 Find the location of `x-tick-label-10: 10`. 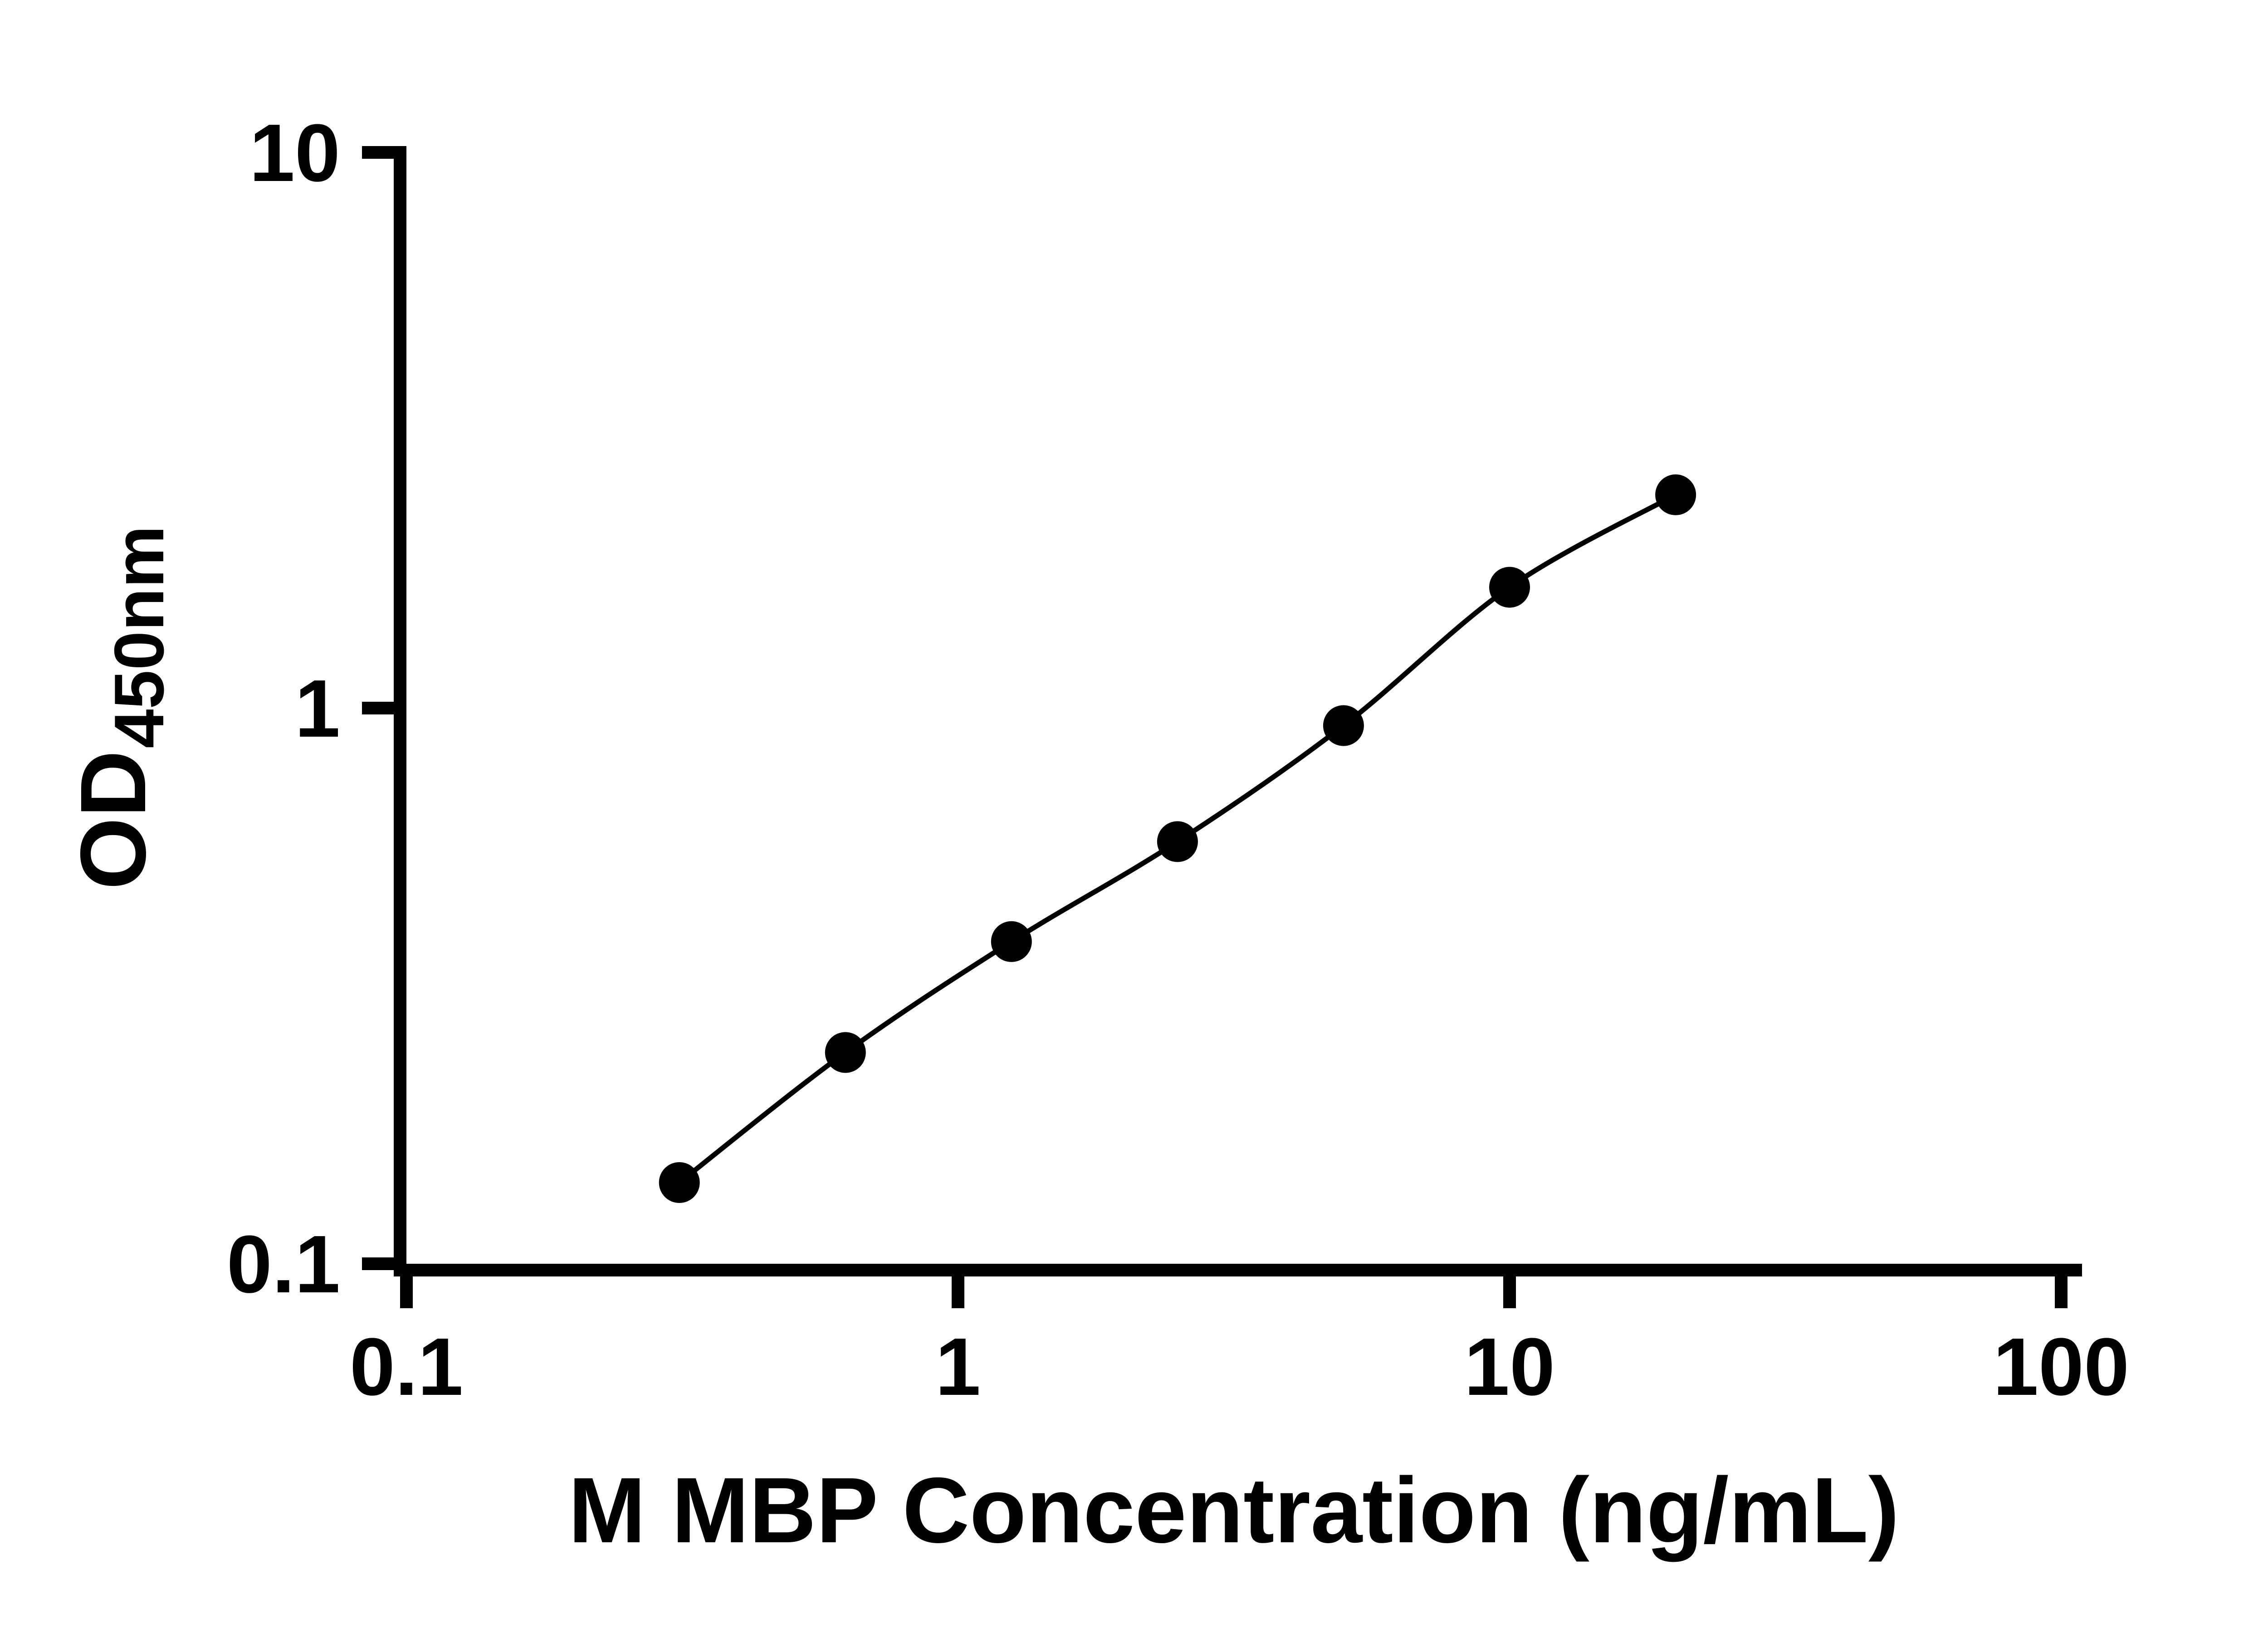

x-tick-label-10: 10 is located at coordinates (1509, 1367).